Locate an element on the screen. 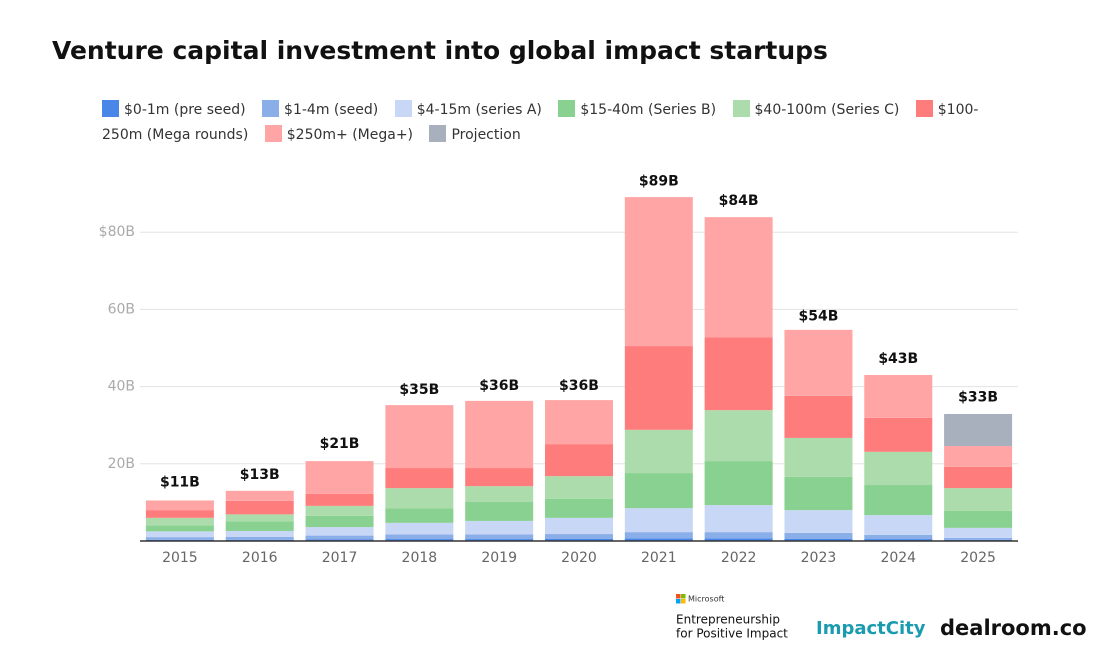 Image resolution: width=1120 pixels, height=671 pixels. legend-label: $1-4m (seed) is located at coordinates (331, 110).